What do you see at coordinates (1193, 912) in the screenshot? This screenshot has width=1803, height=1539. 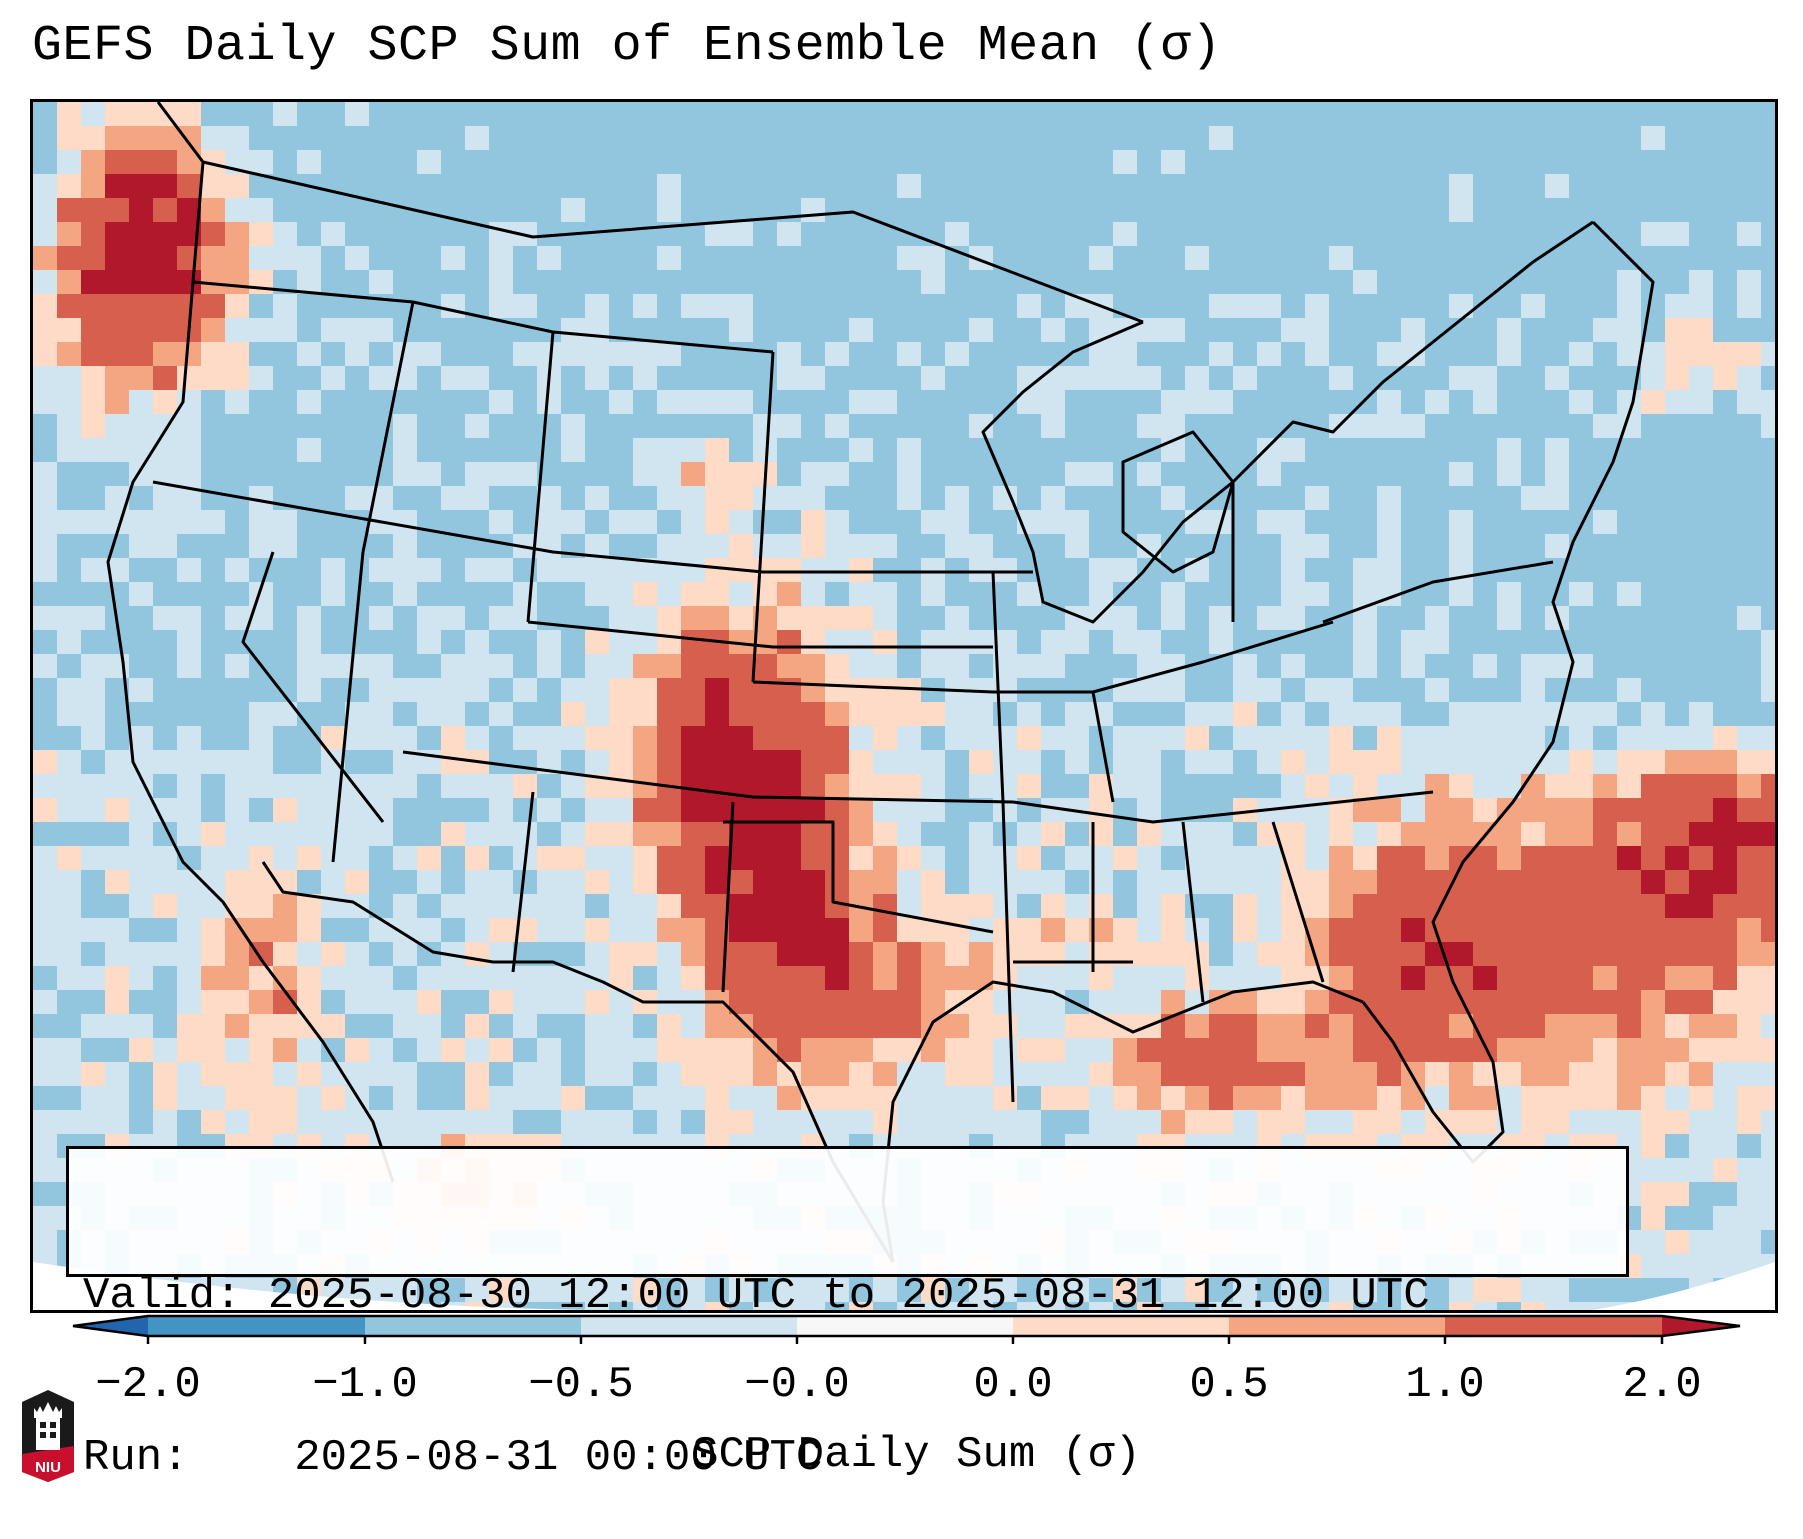 I see `boundary-line` at bounding box center [1193, 912].